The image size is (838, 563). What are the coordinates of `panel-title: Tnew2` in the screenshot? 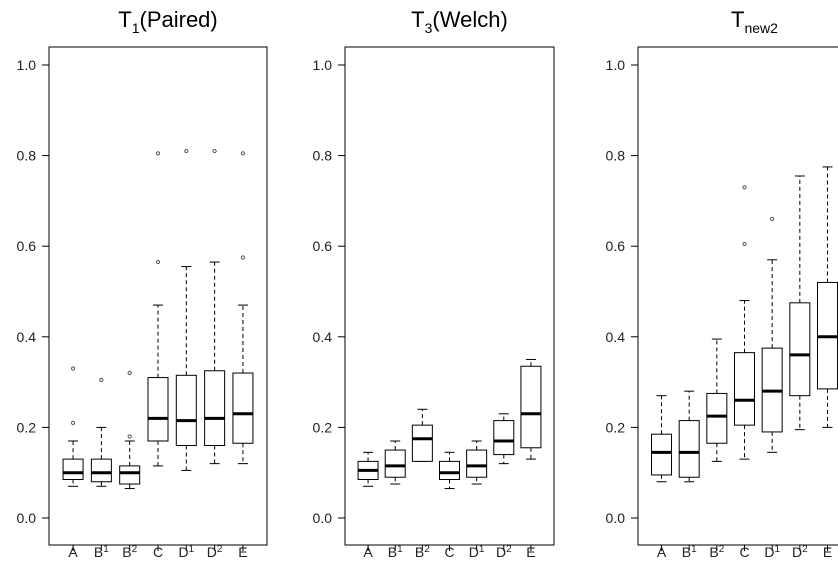 It's located at (754, 21).